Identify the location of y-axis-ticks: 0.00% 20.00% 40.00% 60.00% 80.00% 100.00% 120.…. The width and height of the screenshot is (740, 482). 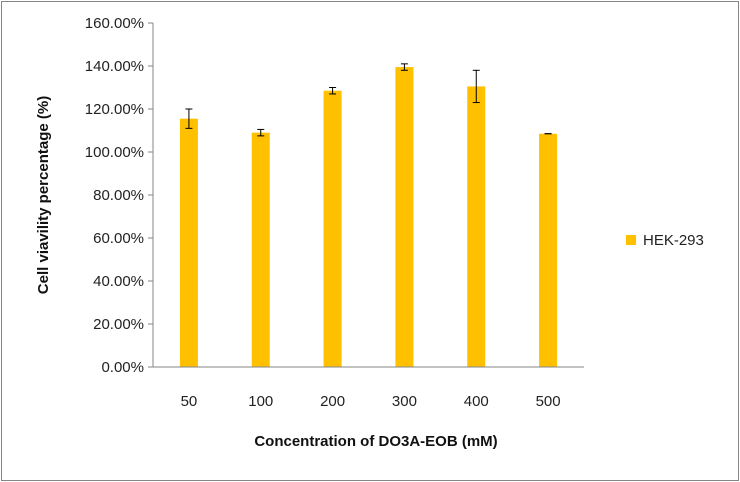
(119, 195).